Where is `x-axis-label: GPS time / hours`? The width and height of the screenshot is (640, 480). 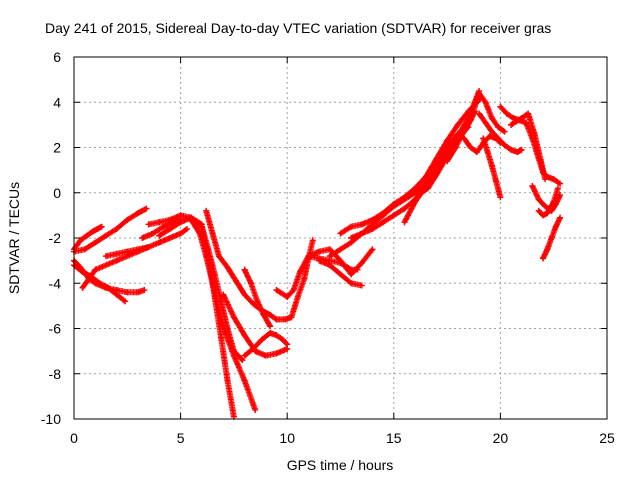
x-axis-label: GPS time / hours is located at coordinates (340, 465).